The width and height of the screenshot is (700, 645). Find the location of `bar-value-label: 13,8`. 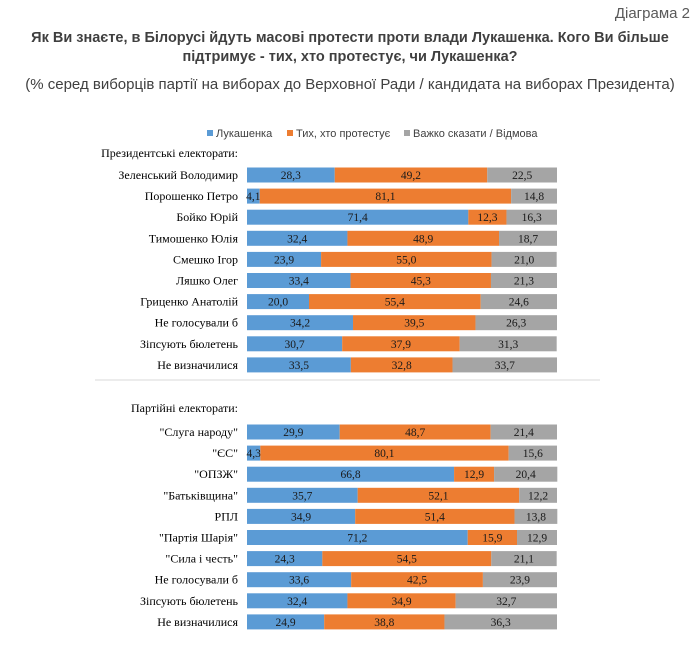

bar-value-label: 13,8 is located at coordinates (536, 517).